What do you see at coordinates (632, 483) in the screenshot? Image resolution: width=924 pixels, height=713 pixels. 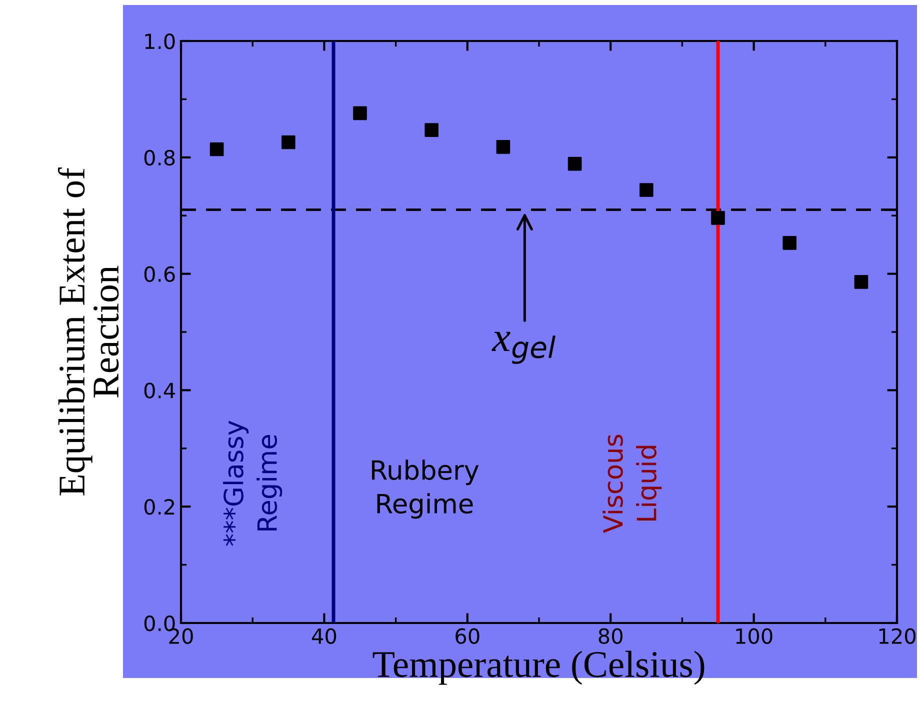 I see `annotation: Viscous Liquid` at bounding box center [632, 483].